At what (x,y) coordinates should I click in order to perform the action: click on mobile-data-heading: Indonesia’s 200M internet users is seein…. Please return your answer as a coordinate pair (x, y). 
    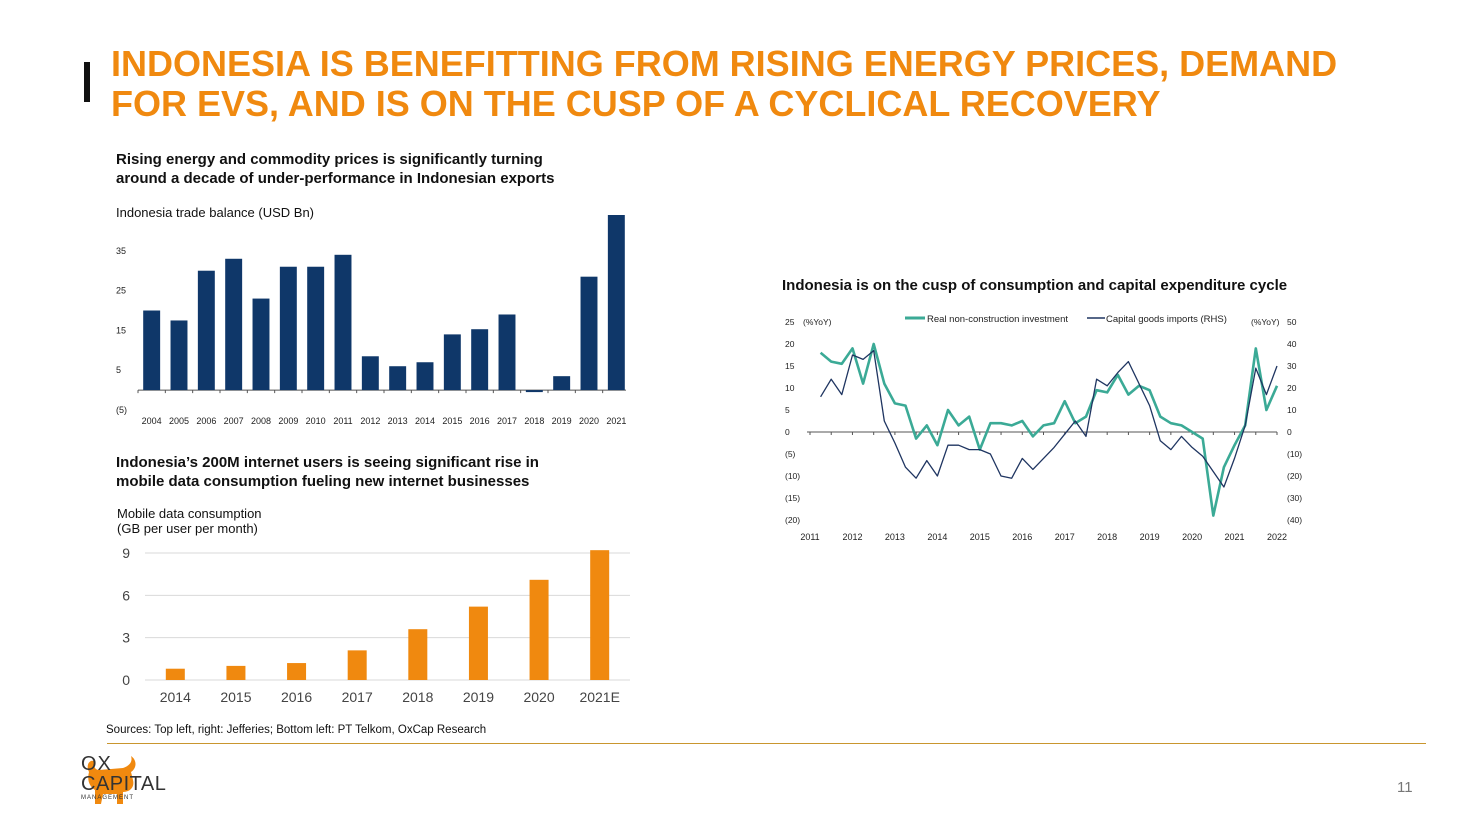
    Looking at the image, I should click on (327, 472).